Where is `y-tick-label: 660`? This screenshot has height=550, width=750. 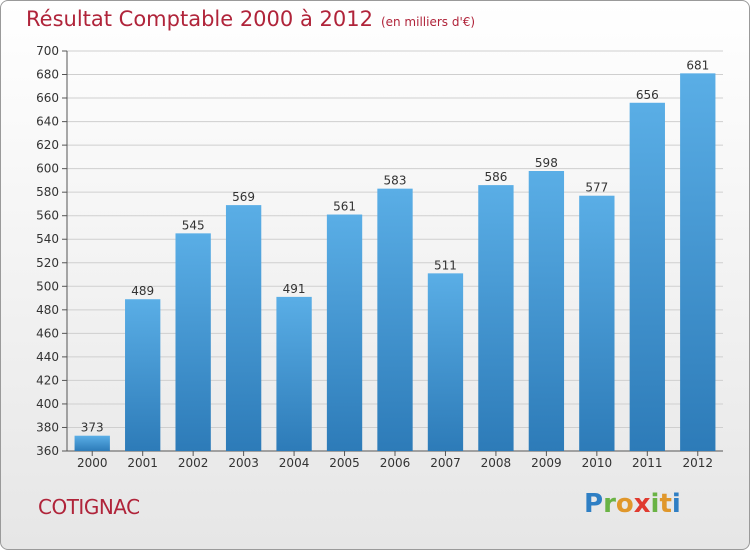
y-tick-label: 660 is located at coordinates (47, 98).